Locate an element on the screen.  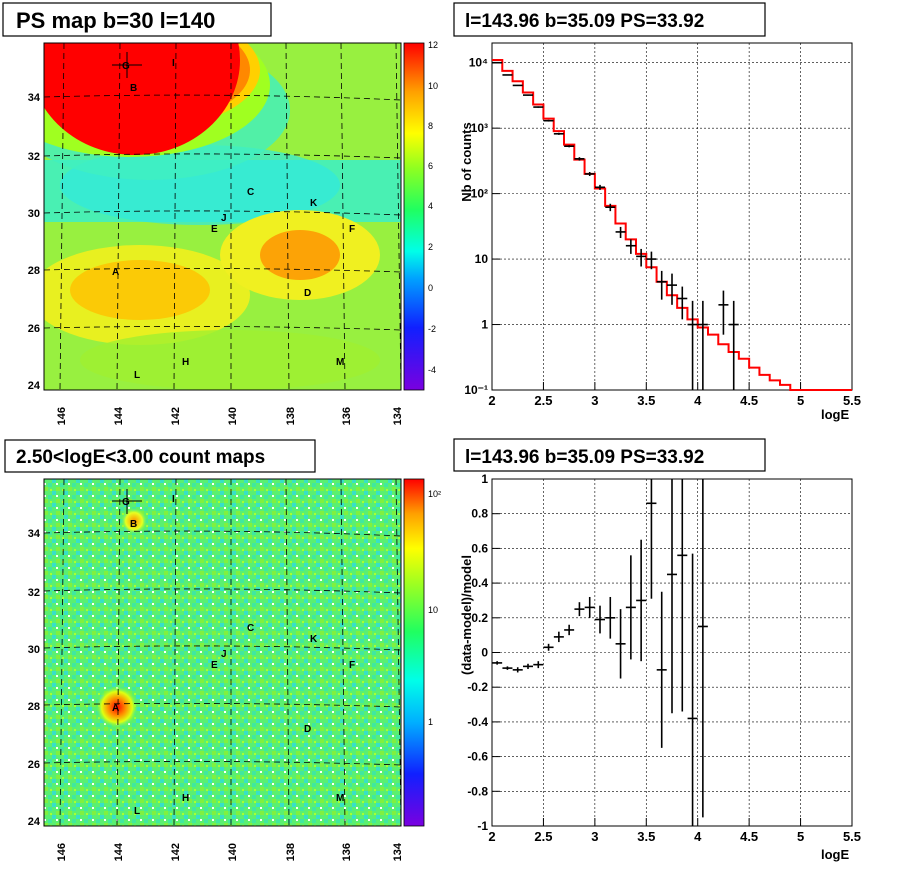
residual-y-tick-label: -0.2 is located at coordinates (477, 687).